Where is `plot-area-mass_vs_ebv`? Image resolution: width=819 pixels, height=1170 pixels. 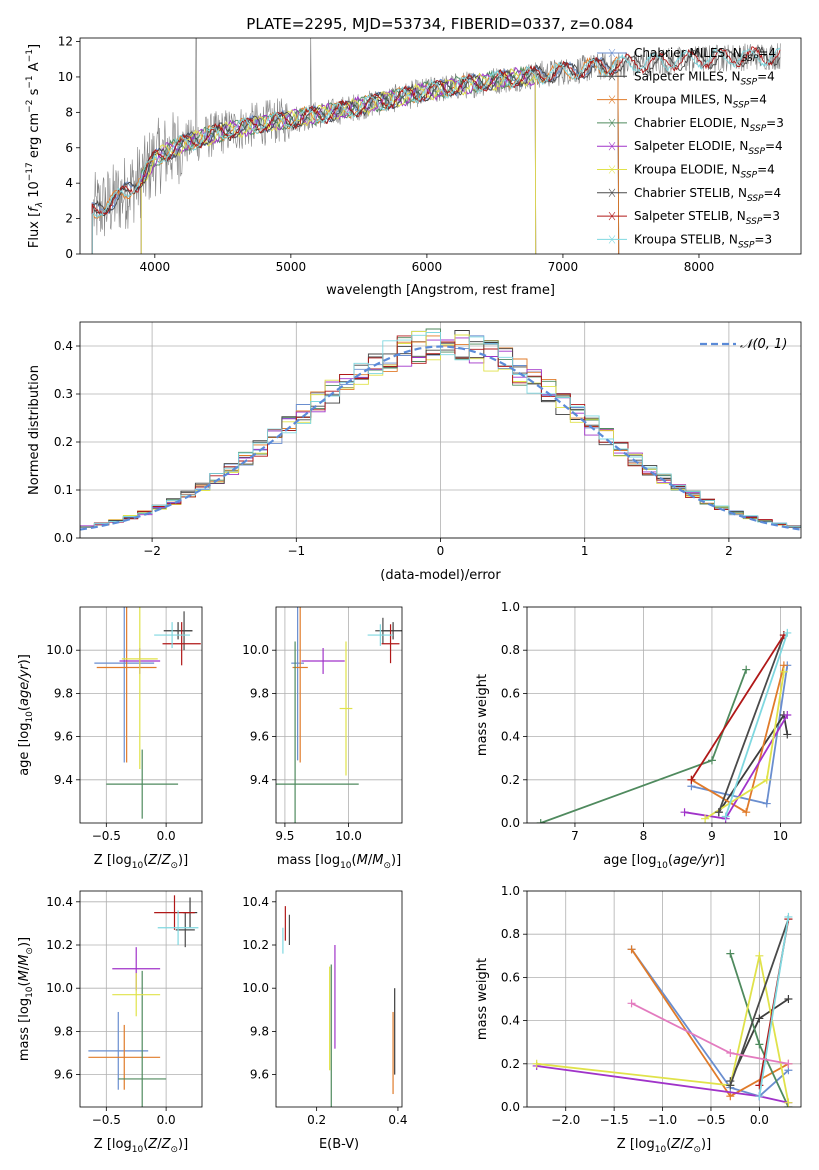 plot-area-mass_vs_ebv is located at coordinates (339, 1006).